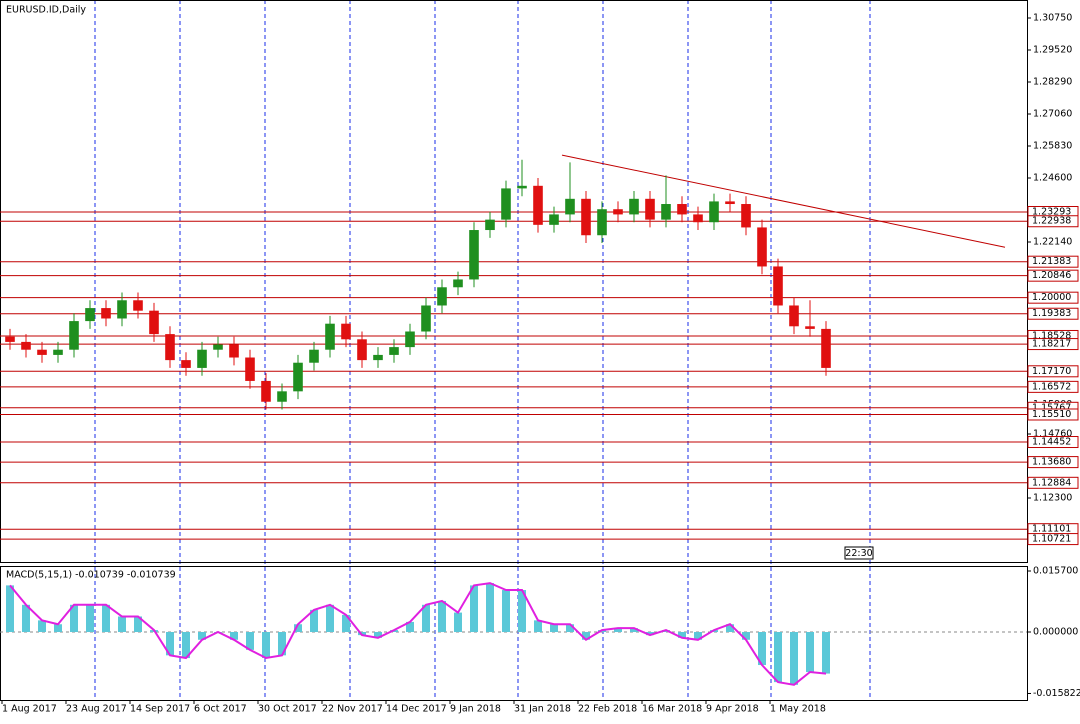 Image resolution: width=1080 pixels, height=724 pixels. What do you see at coordinates (1052, 18) in the screenshot?
I see `y-tick-label: 1.30750` at bounding box center [1052, 18].